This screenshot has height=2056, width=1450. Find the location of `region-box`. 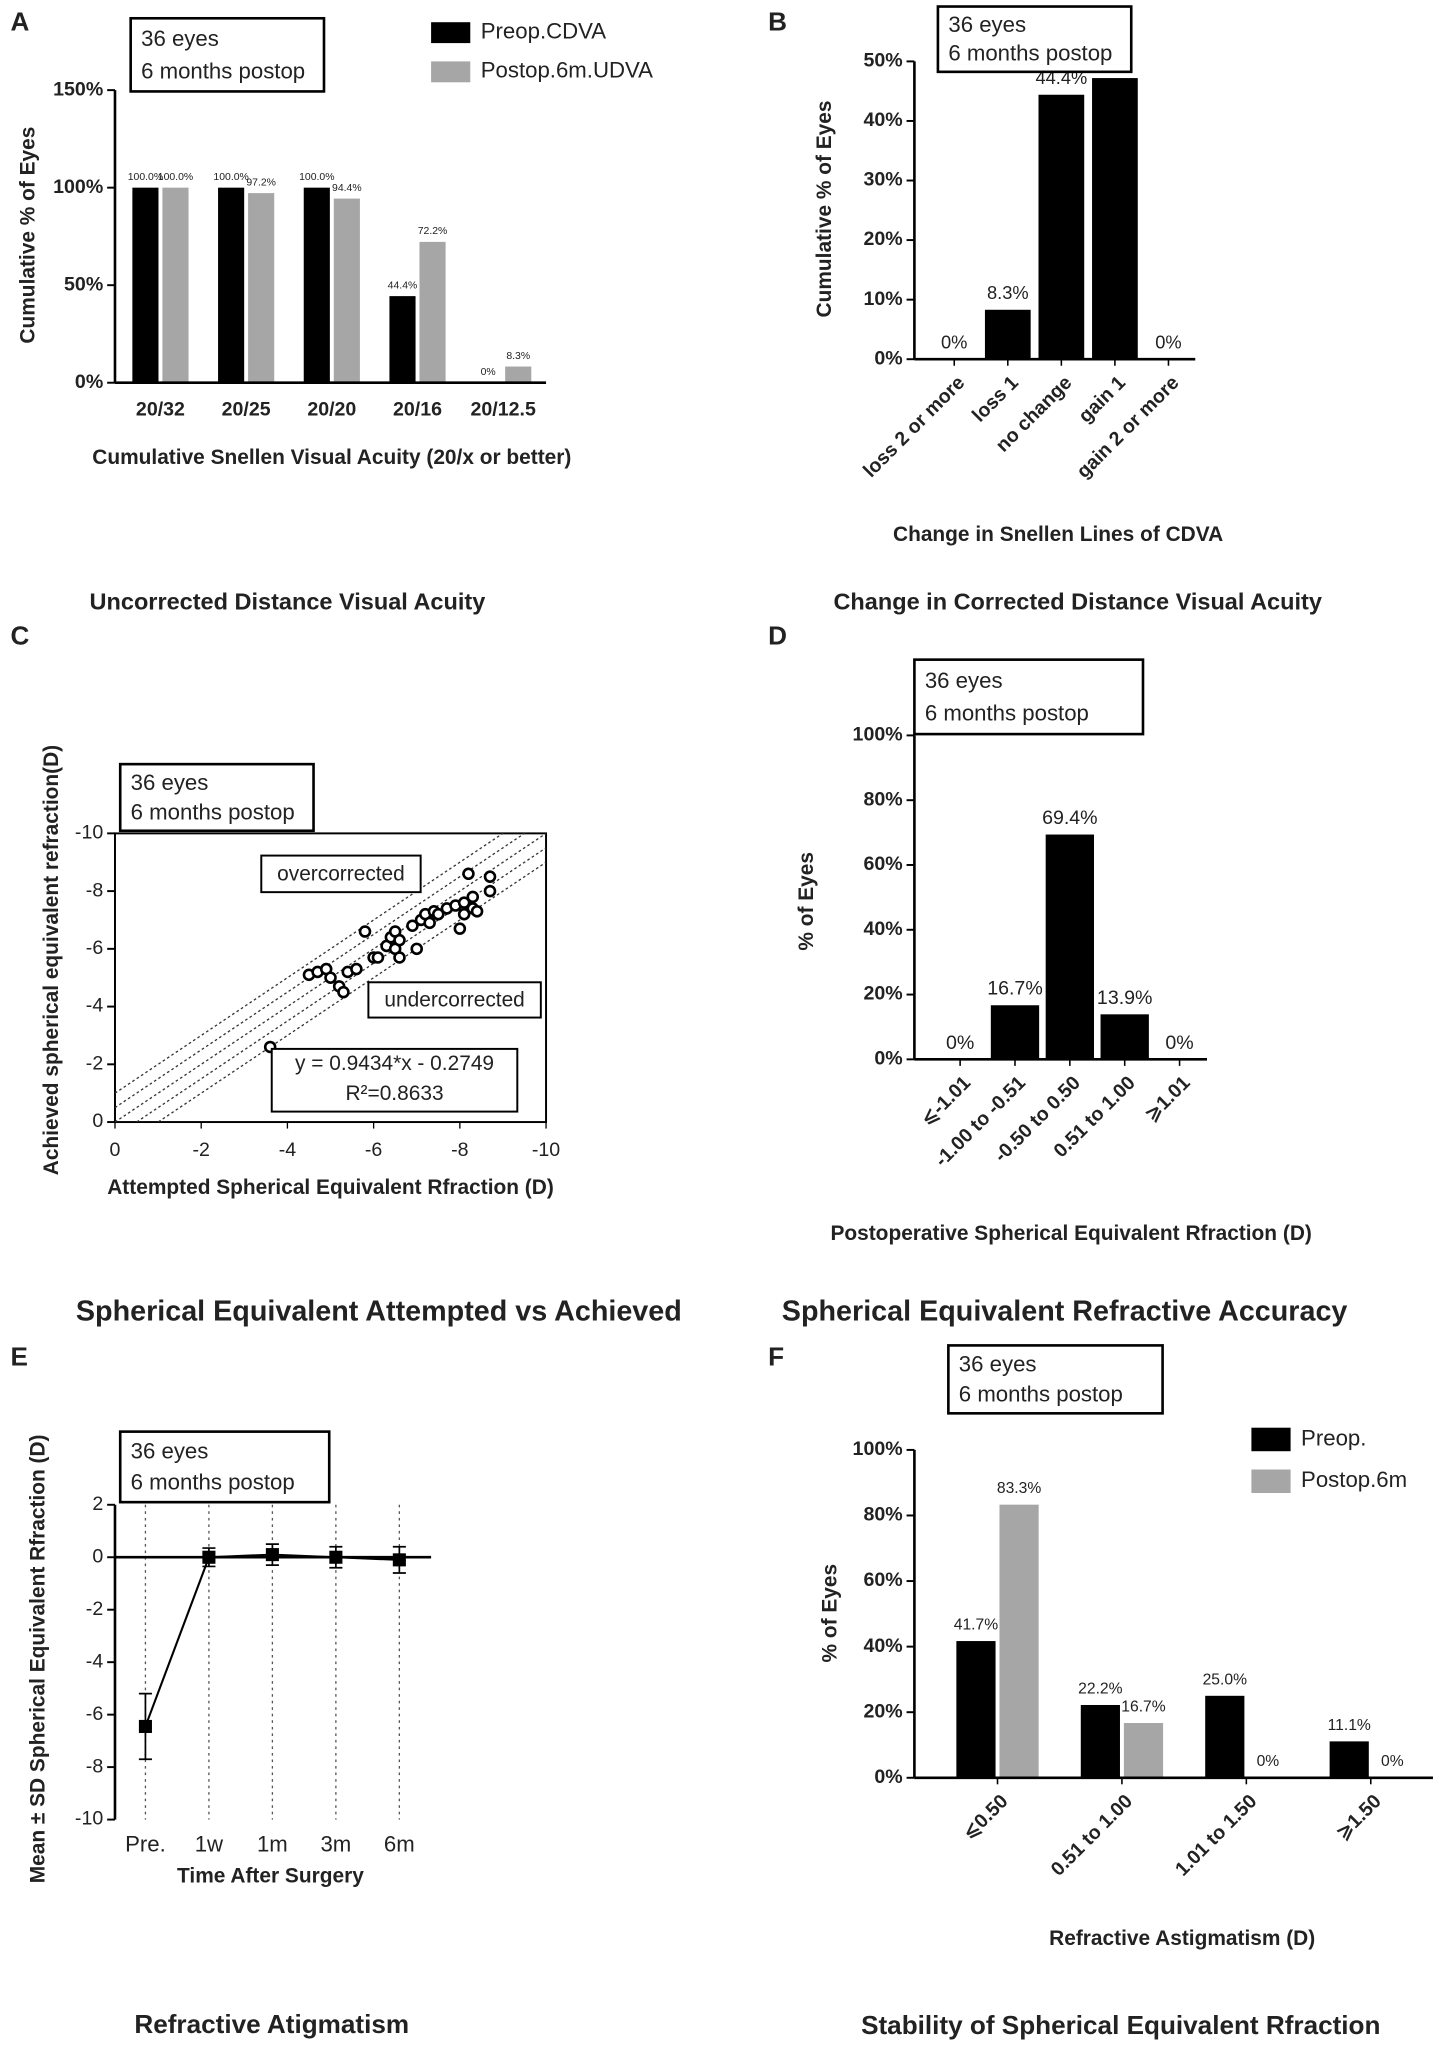

region-box is located at coordinates (454, 1000).